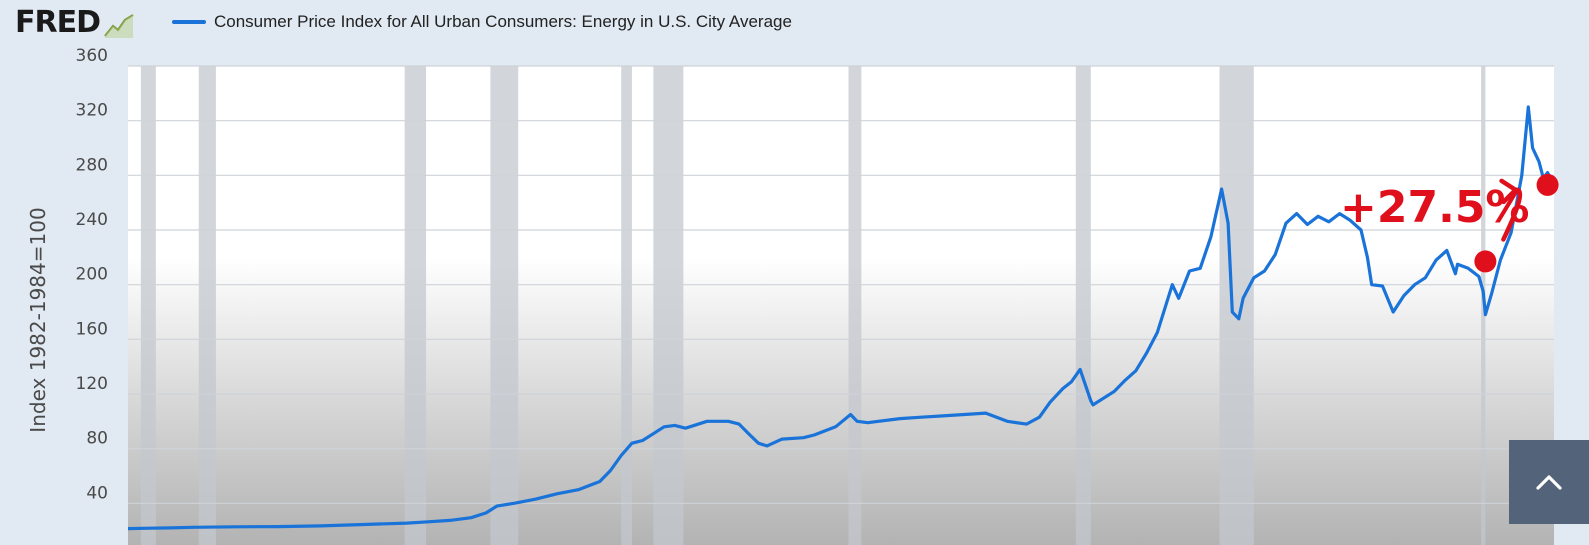  What do you see at coordinates (189, 22) in the screenshot?
I see `legend-swatch` at bounding box center [189, 22].